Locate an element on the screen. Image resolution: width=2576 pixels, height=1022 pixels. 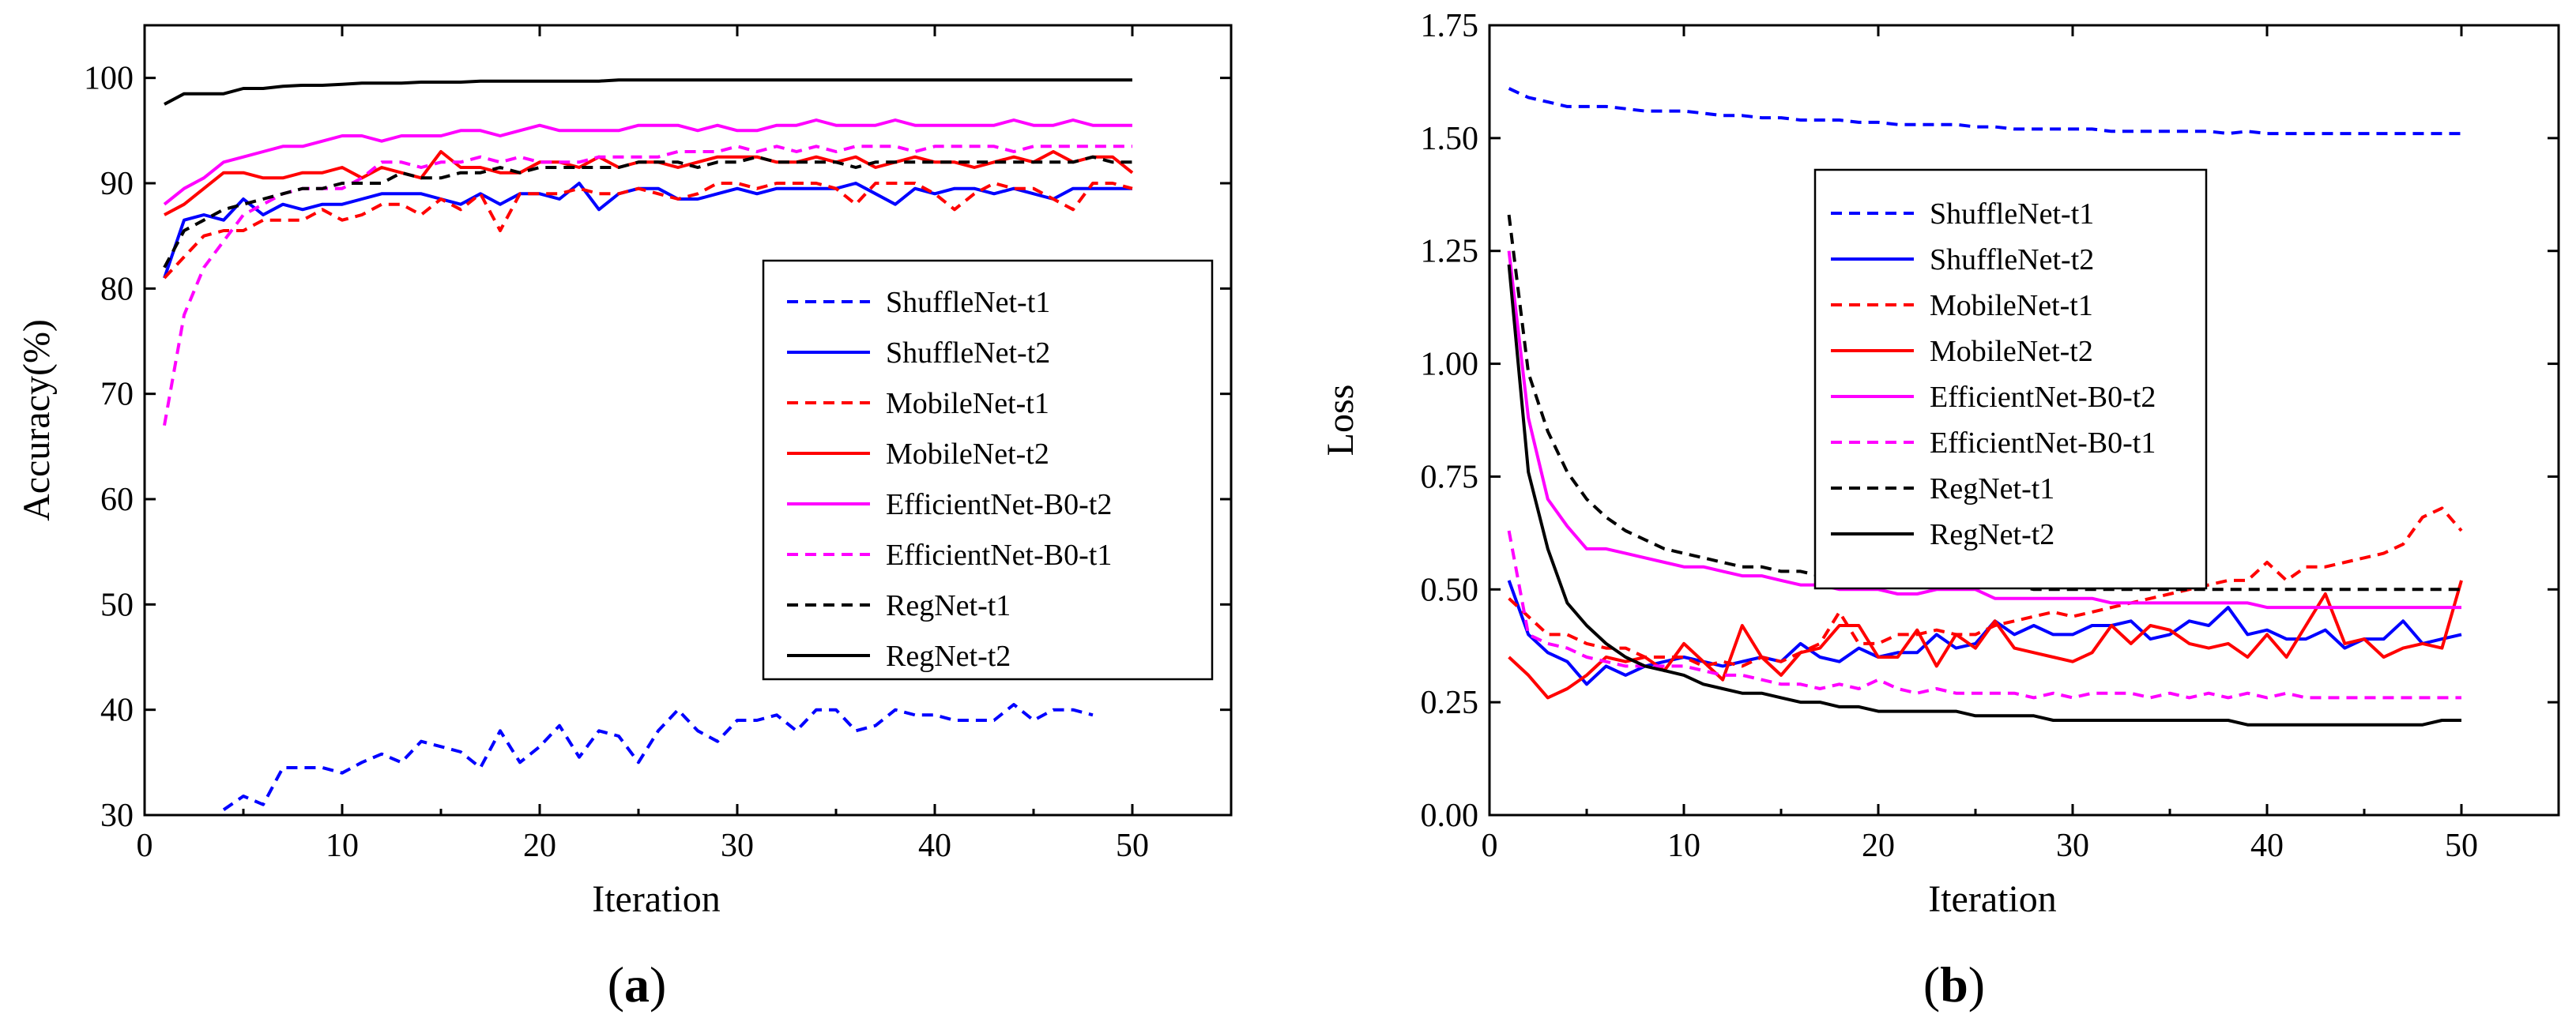
panel-a-x-tick-label: 10 is located at coordinates (342, 846).